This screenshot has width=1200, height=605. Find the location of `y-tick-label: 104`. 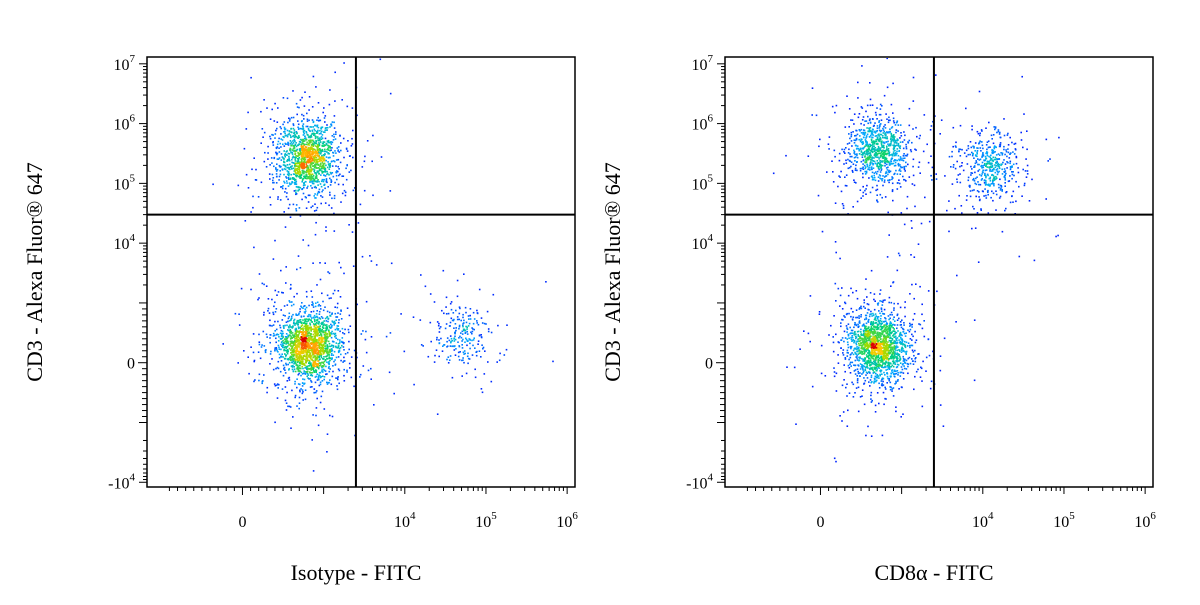

y-tick-label: 104 is located at coordinates (125, 242).